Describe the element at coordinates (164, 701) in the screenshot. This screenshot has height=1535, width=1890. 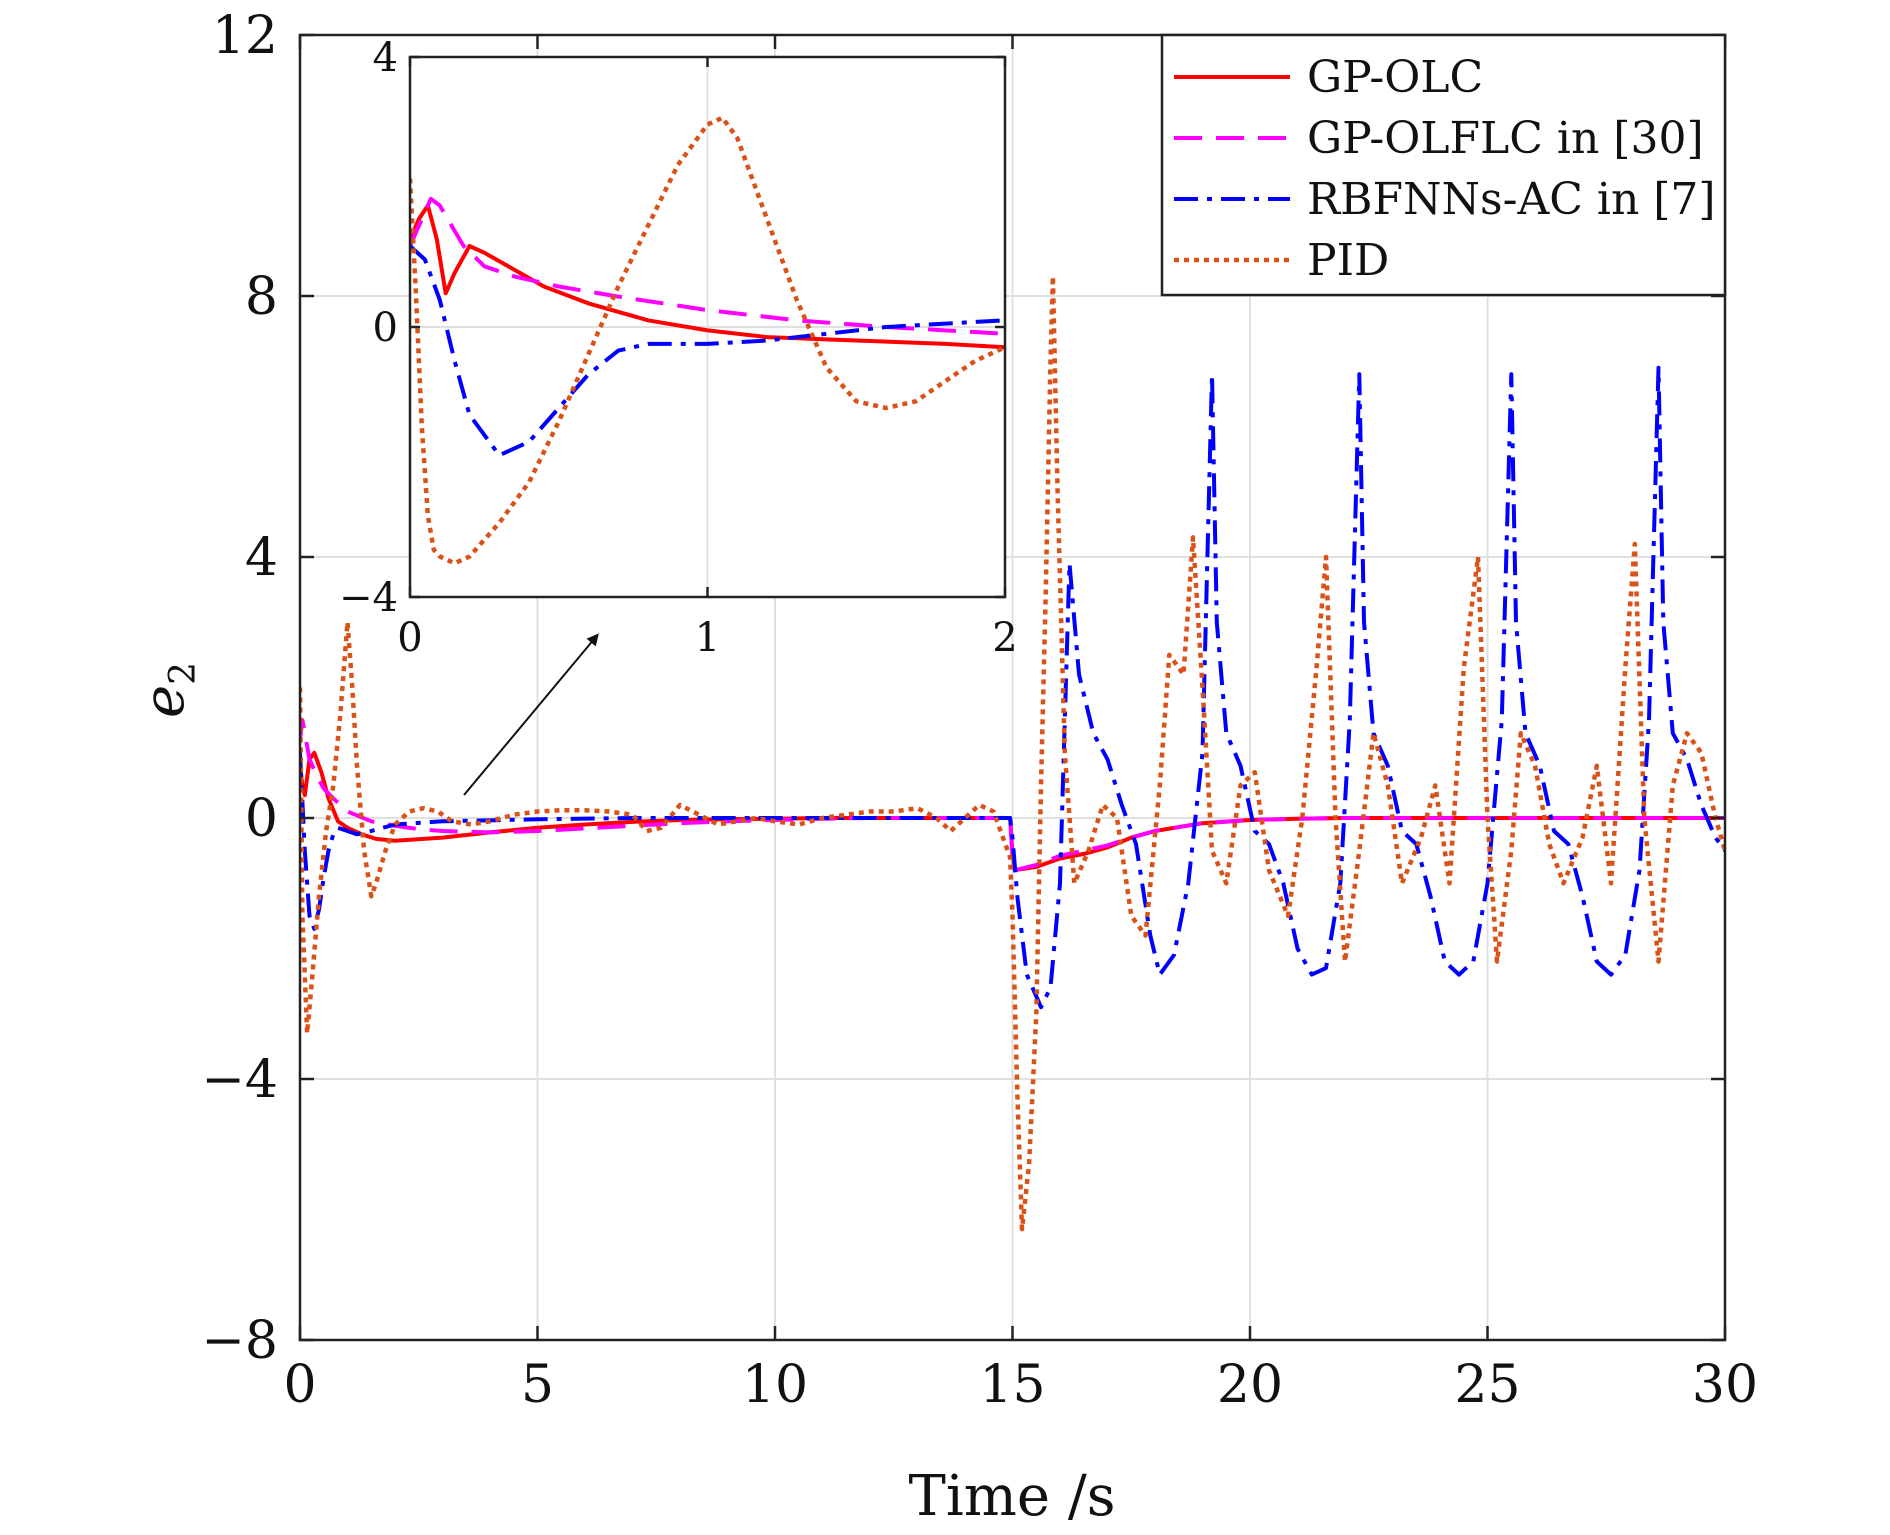
I see `y-axis-title-main: e` at that location.